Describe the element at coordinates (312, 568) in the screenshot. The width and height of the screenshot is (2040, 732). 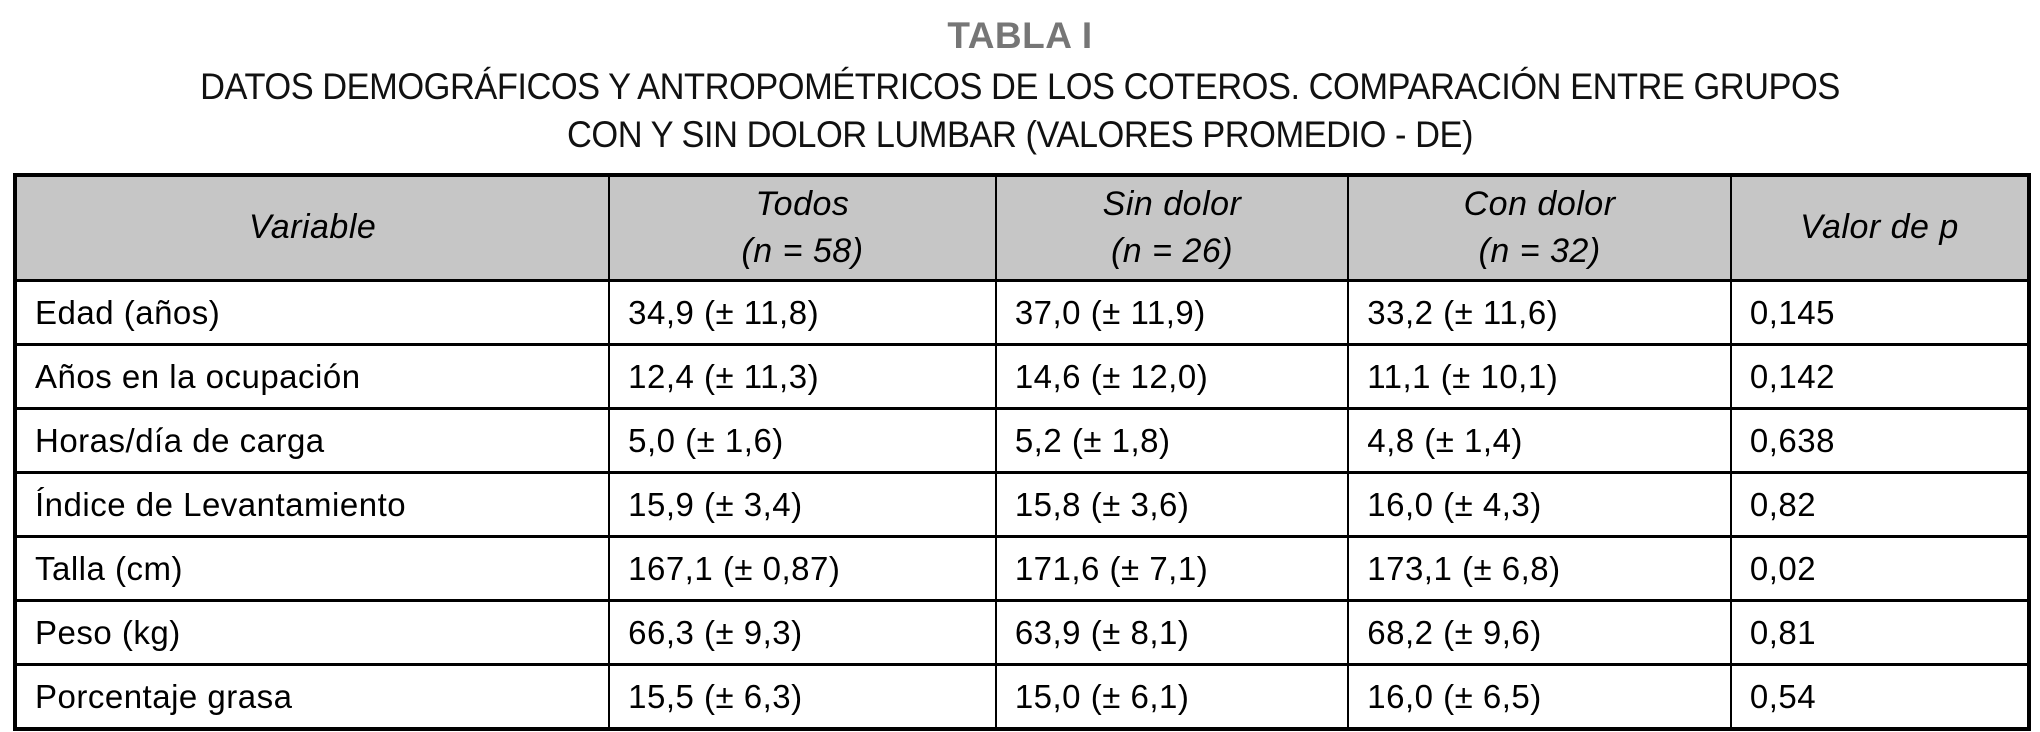
I see `cell-variable: Talla (cm)` at that location.